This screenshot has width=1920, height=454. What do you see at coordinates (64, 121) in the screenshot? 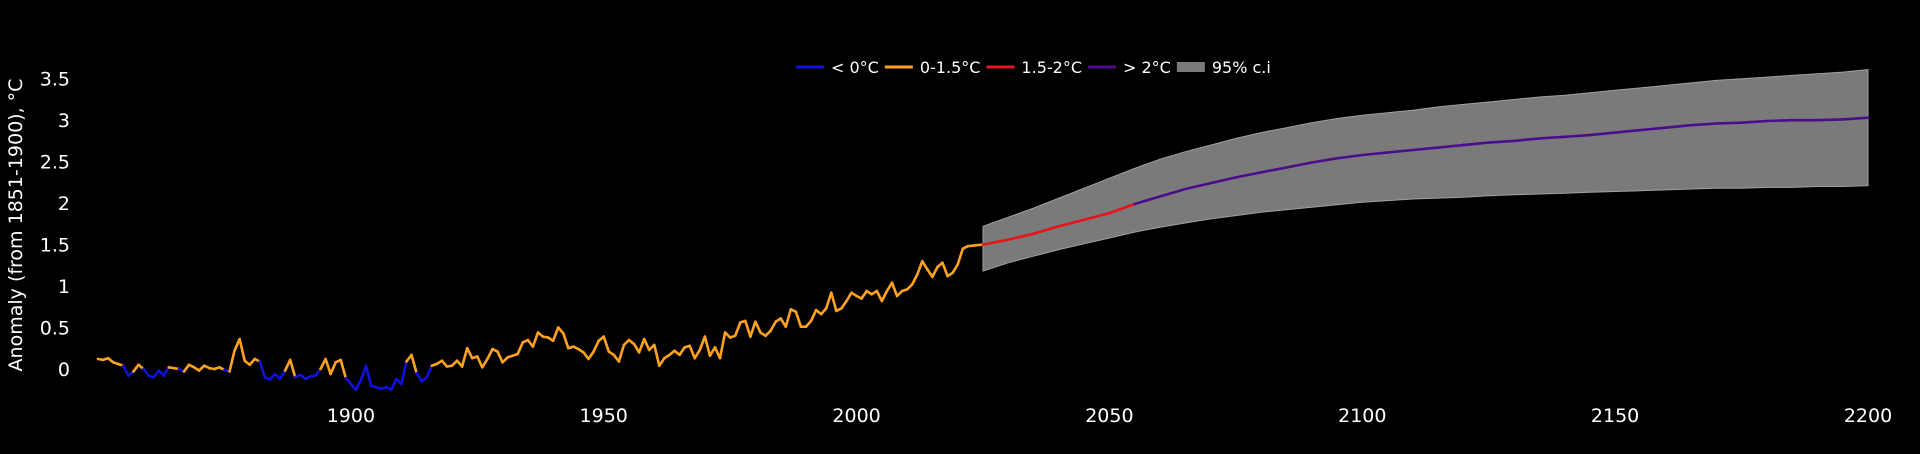
I see `y-tick-label: 3` at bounding box center [64, 121].